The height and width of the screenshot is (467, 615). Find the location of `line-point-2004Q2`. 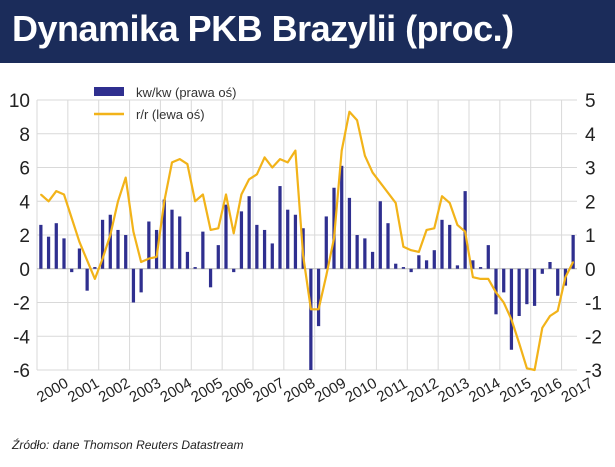

line-point-2004Q2 is located at coordinates (172, 162).